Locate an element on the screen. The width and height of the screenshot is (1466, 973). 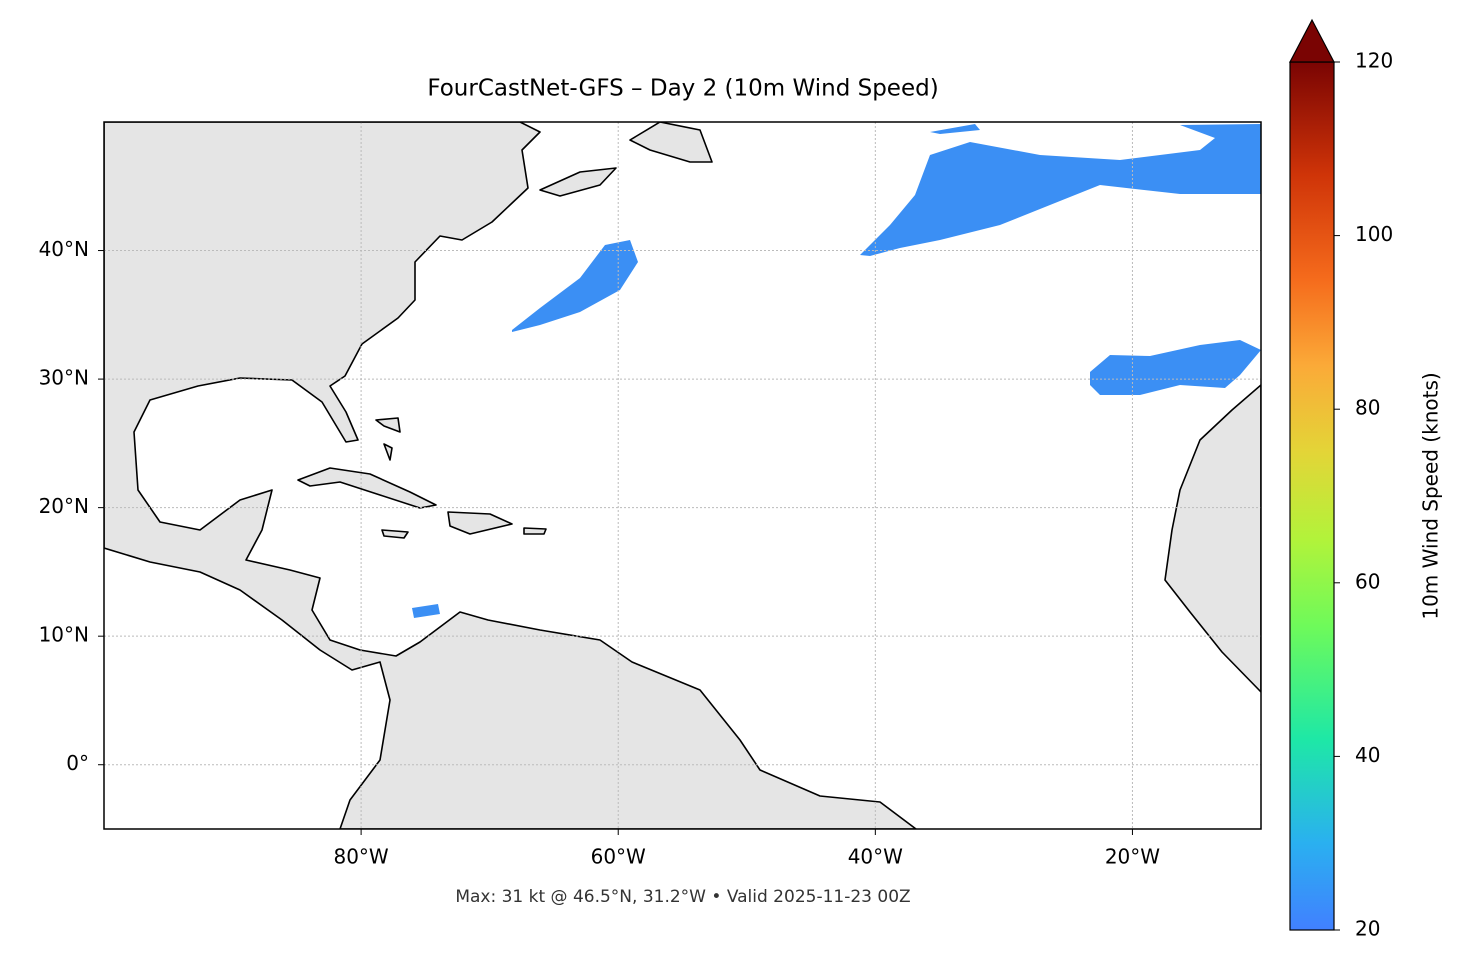
y-tick-label: 20°N is located at coordinates (64, 506).